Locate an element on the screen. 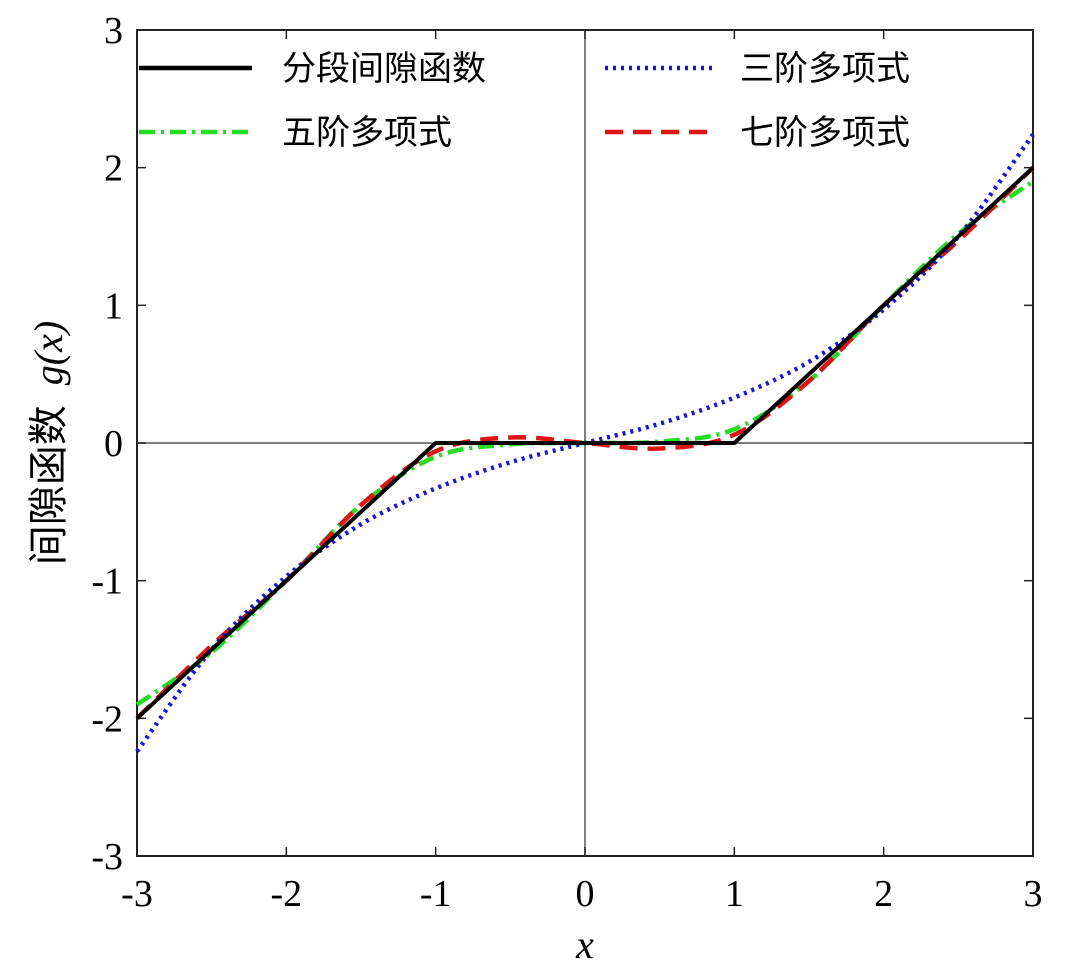 The width and height of the screenshot is (1077, 973). legend-label-1: 分段间隙函数 is located at coordinates (384, 69).